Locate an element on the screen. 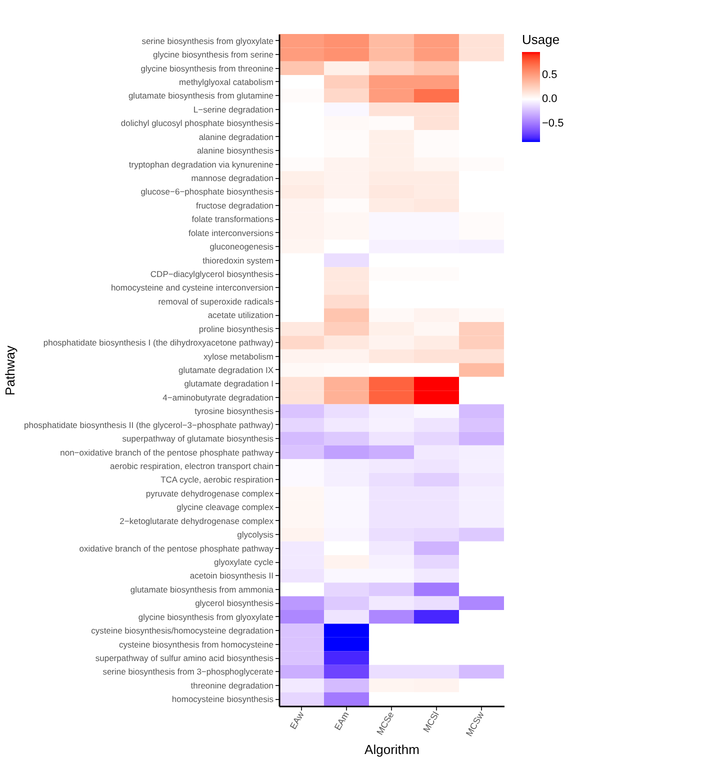 The width and height of the screenshot is (717, 768). y-tick-label: proline biosynthesis is located at coordinates (236, 329).